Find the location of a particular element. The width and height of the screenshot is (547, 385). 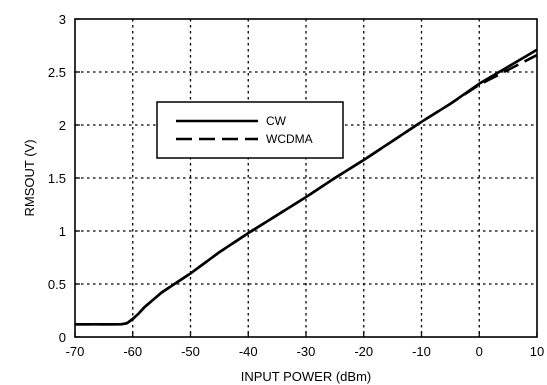

x-tick-label: -20 is located at coordinates (363, 351).